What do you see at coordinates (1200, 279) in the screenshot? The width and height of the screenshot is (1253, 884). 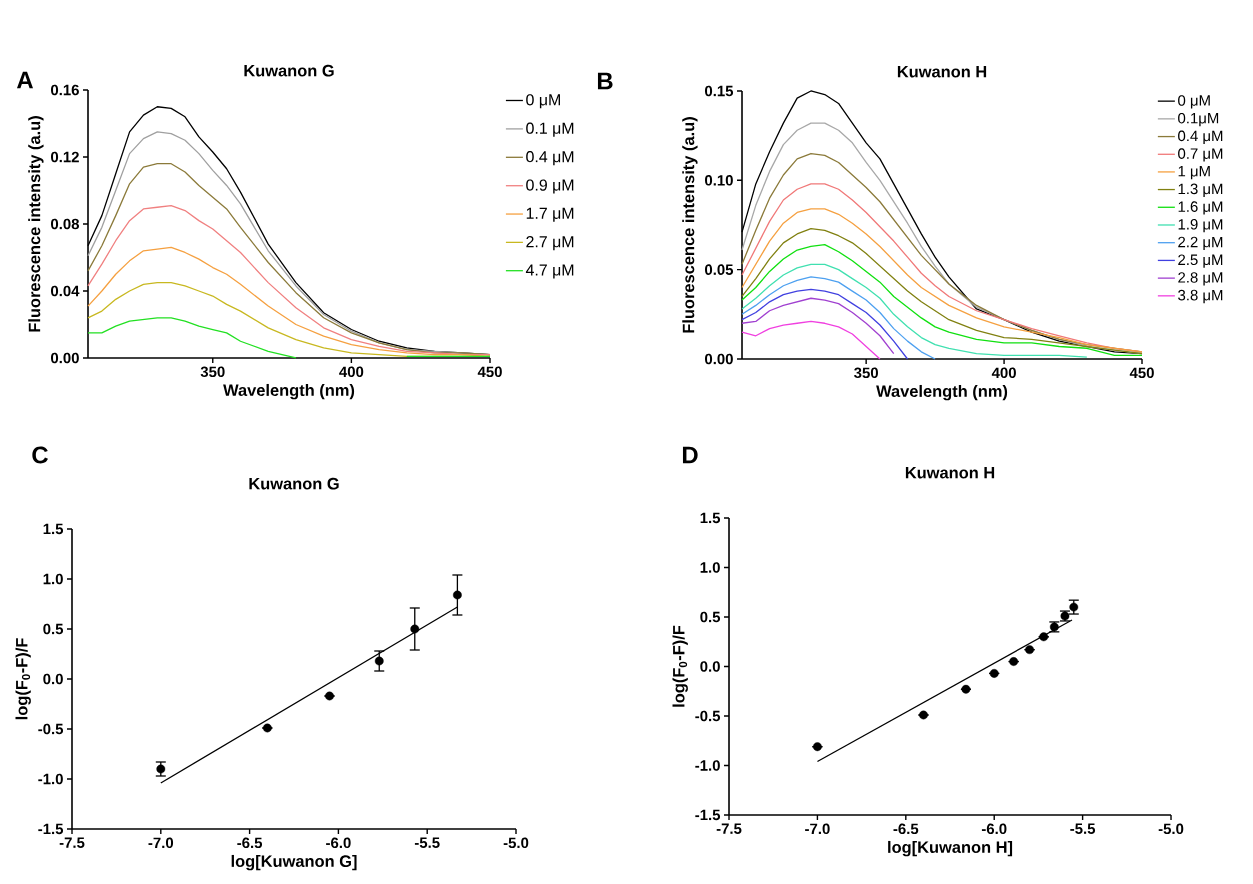 I see `legend-label: 2.8 μM` at bounding box center [1200, 279].